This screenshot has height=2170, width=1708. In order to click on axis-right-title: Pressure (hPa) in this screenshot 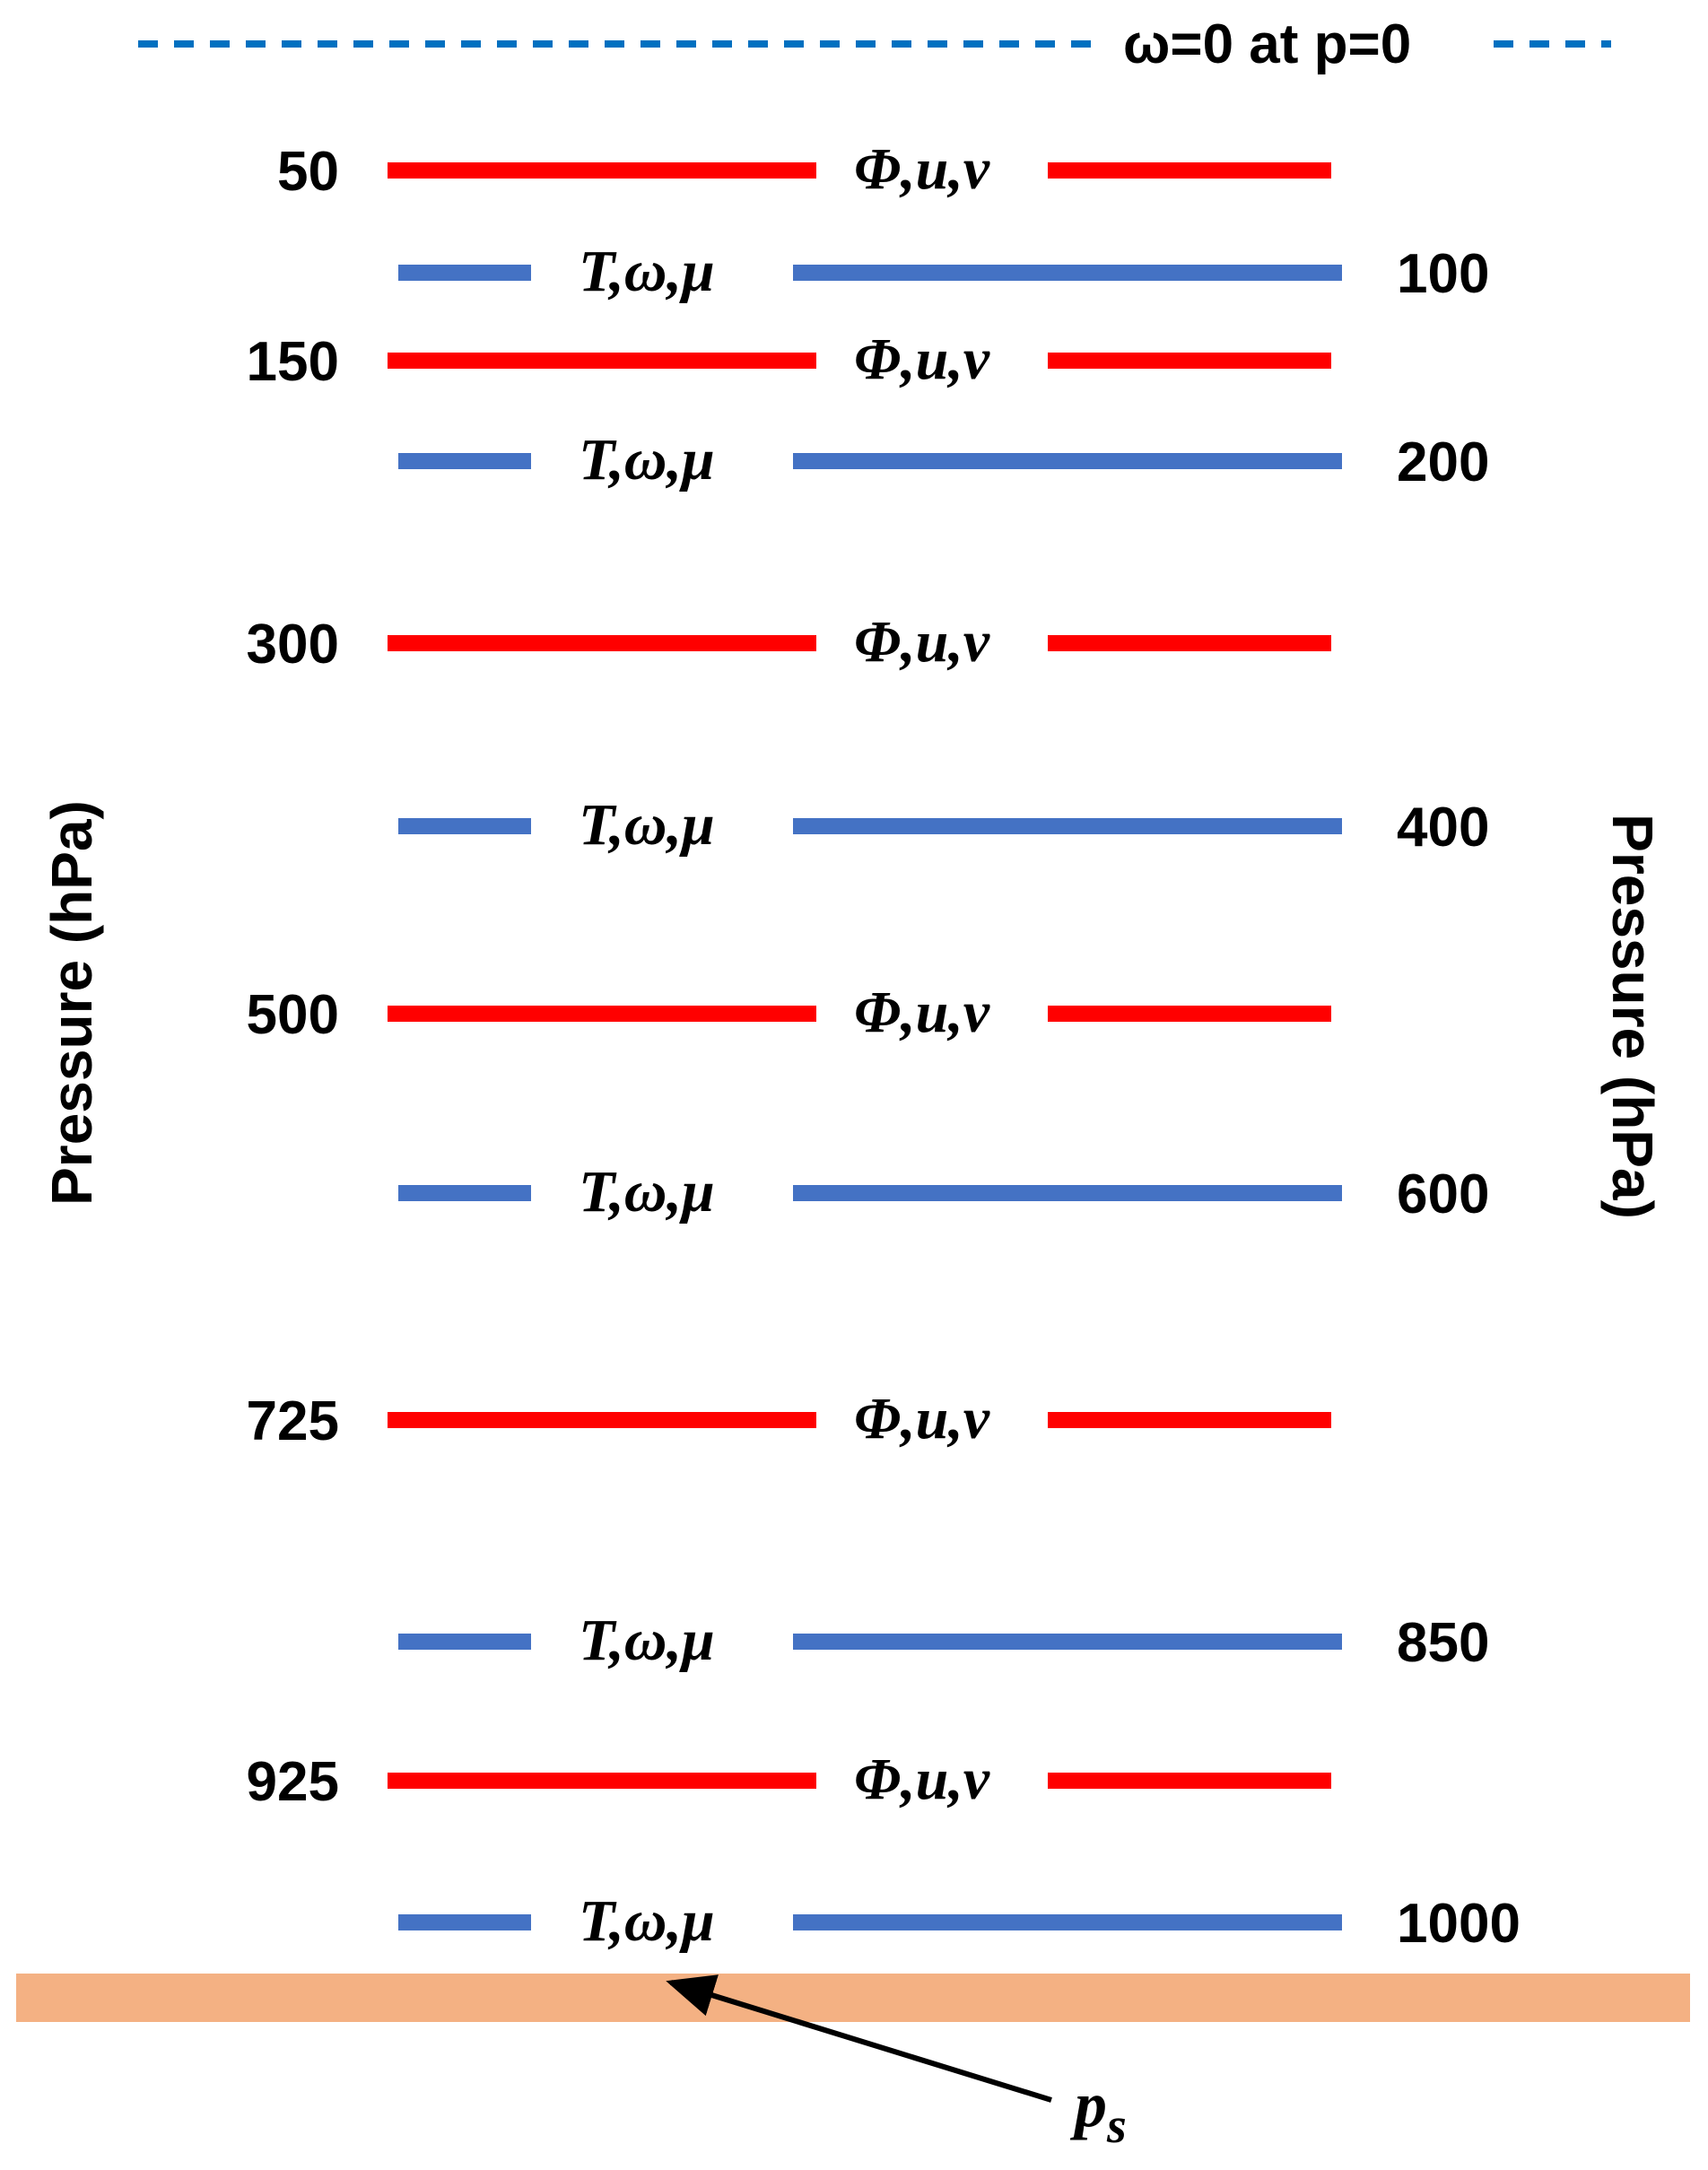, I will do `click(1632, 1016)`.